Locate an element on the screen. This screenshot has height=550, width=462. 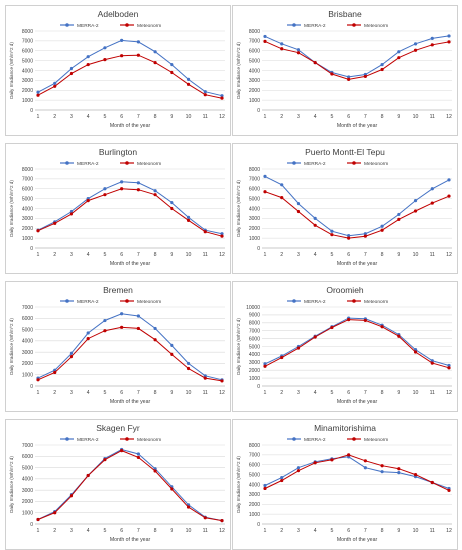
chart-title: Bremen is located at coordinates (118, 290).